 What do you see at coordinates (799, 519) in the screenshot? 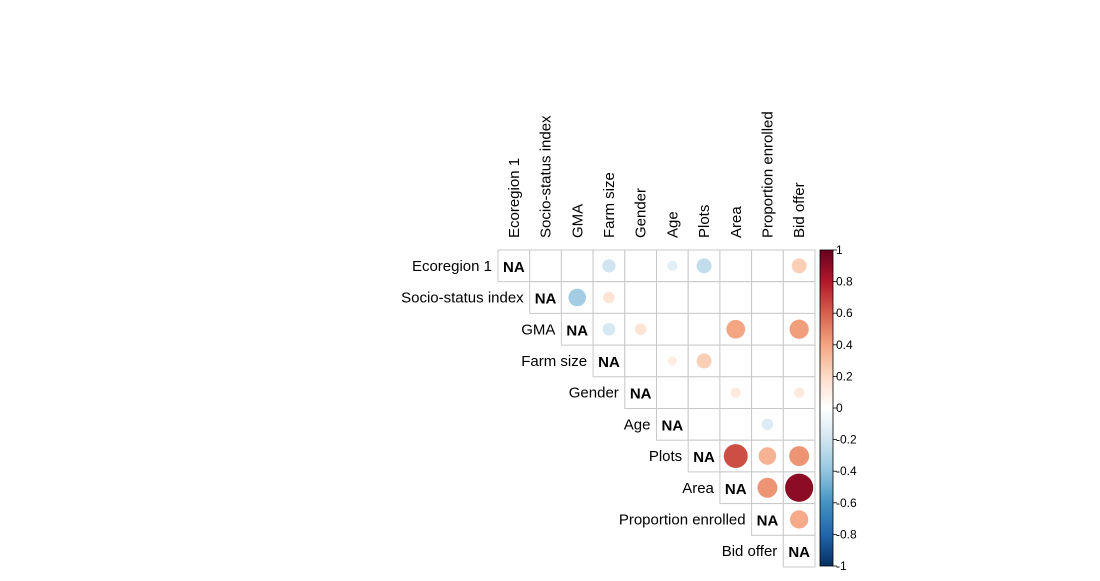
I see `corr-circle-proportion-enrolled-bid-offer` at bounding box center [799, 519].